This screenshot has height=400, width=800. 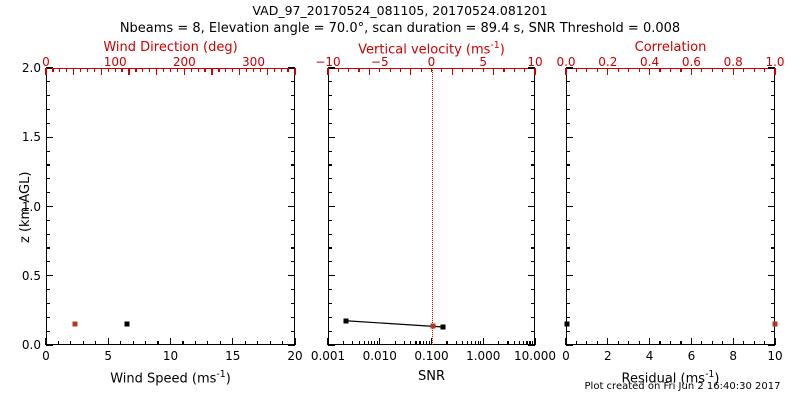 What do you see at coordinates (483, 356) in the screenshot?
I see `bottom-tick-label: 1.000` at bounding box center [483, 356].